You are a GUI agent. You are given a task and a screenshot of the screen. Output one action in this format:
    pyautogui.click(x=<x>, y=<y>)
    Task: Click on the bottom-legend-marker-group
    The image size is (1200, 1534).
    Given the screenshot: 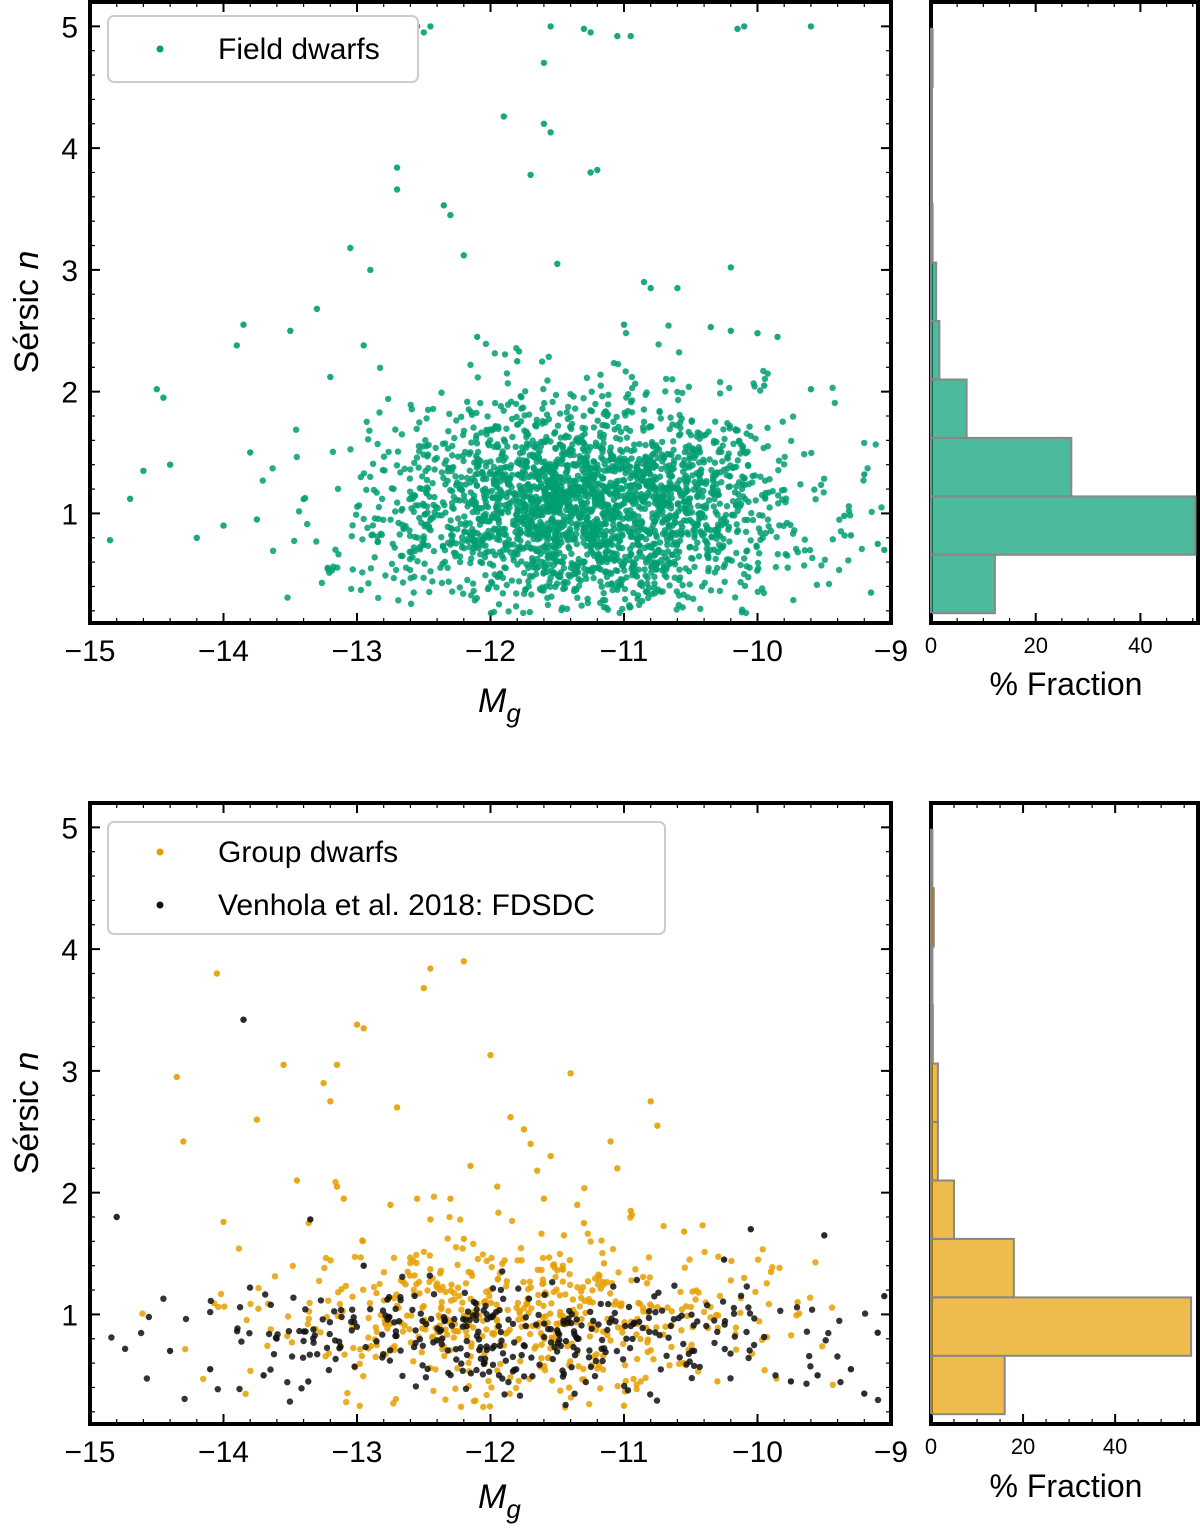 What is the action you would take?
    pyautogui.click(x=160, y=852)
    